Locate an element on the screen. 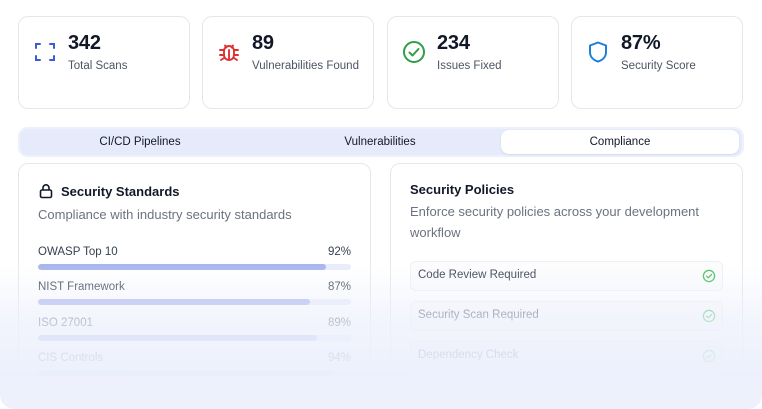  stat-value: 89 is located at coordinates (263, 43).